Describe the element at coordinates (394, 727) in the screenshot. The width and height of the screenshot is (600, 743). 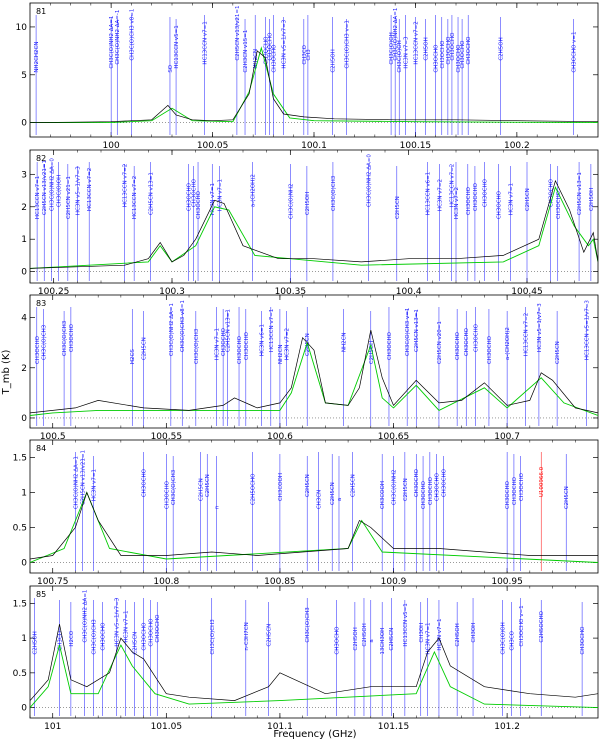
I see `x-tick-label: 101.15` at that location.